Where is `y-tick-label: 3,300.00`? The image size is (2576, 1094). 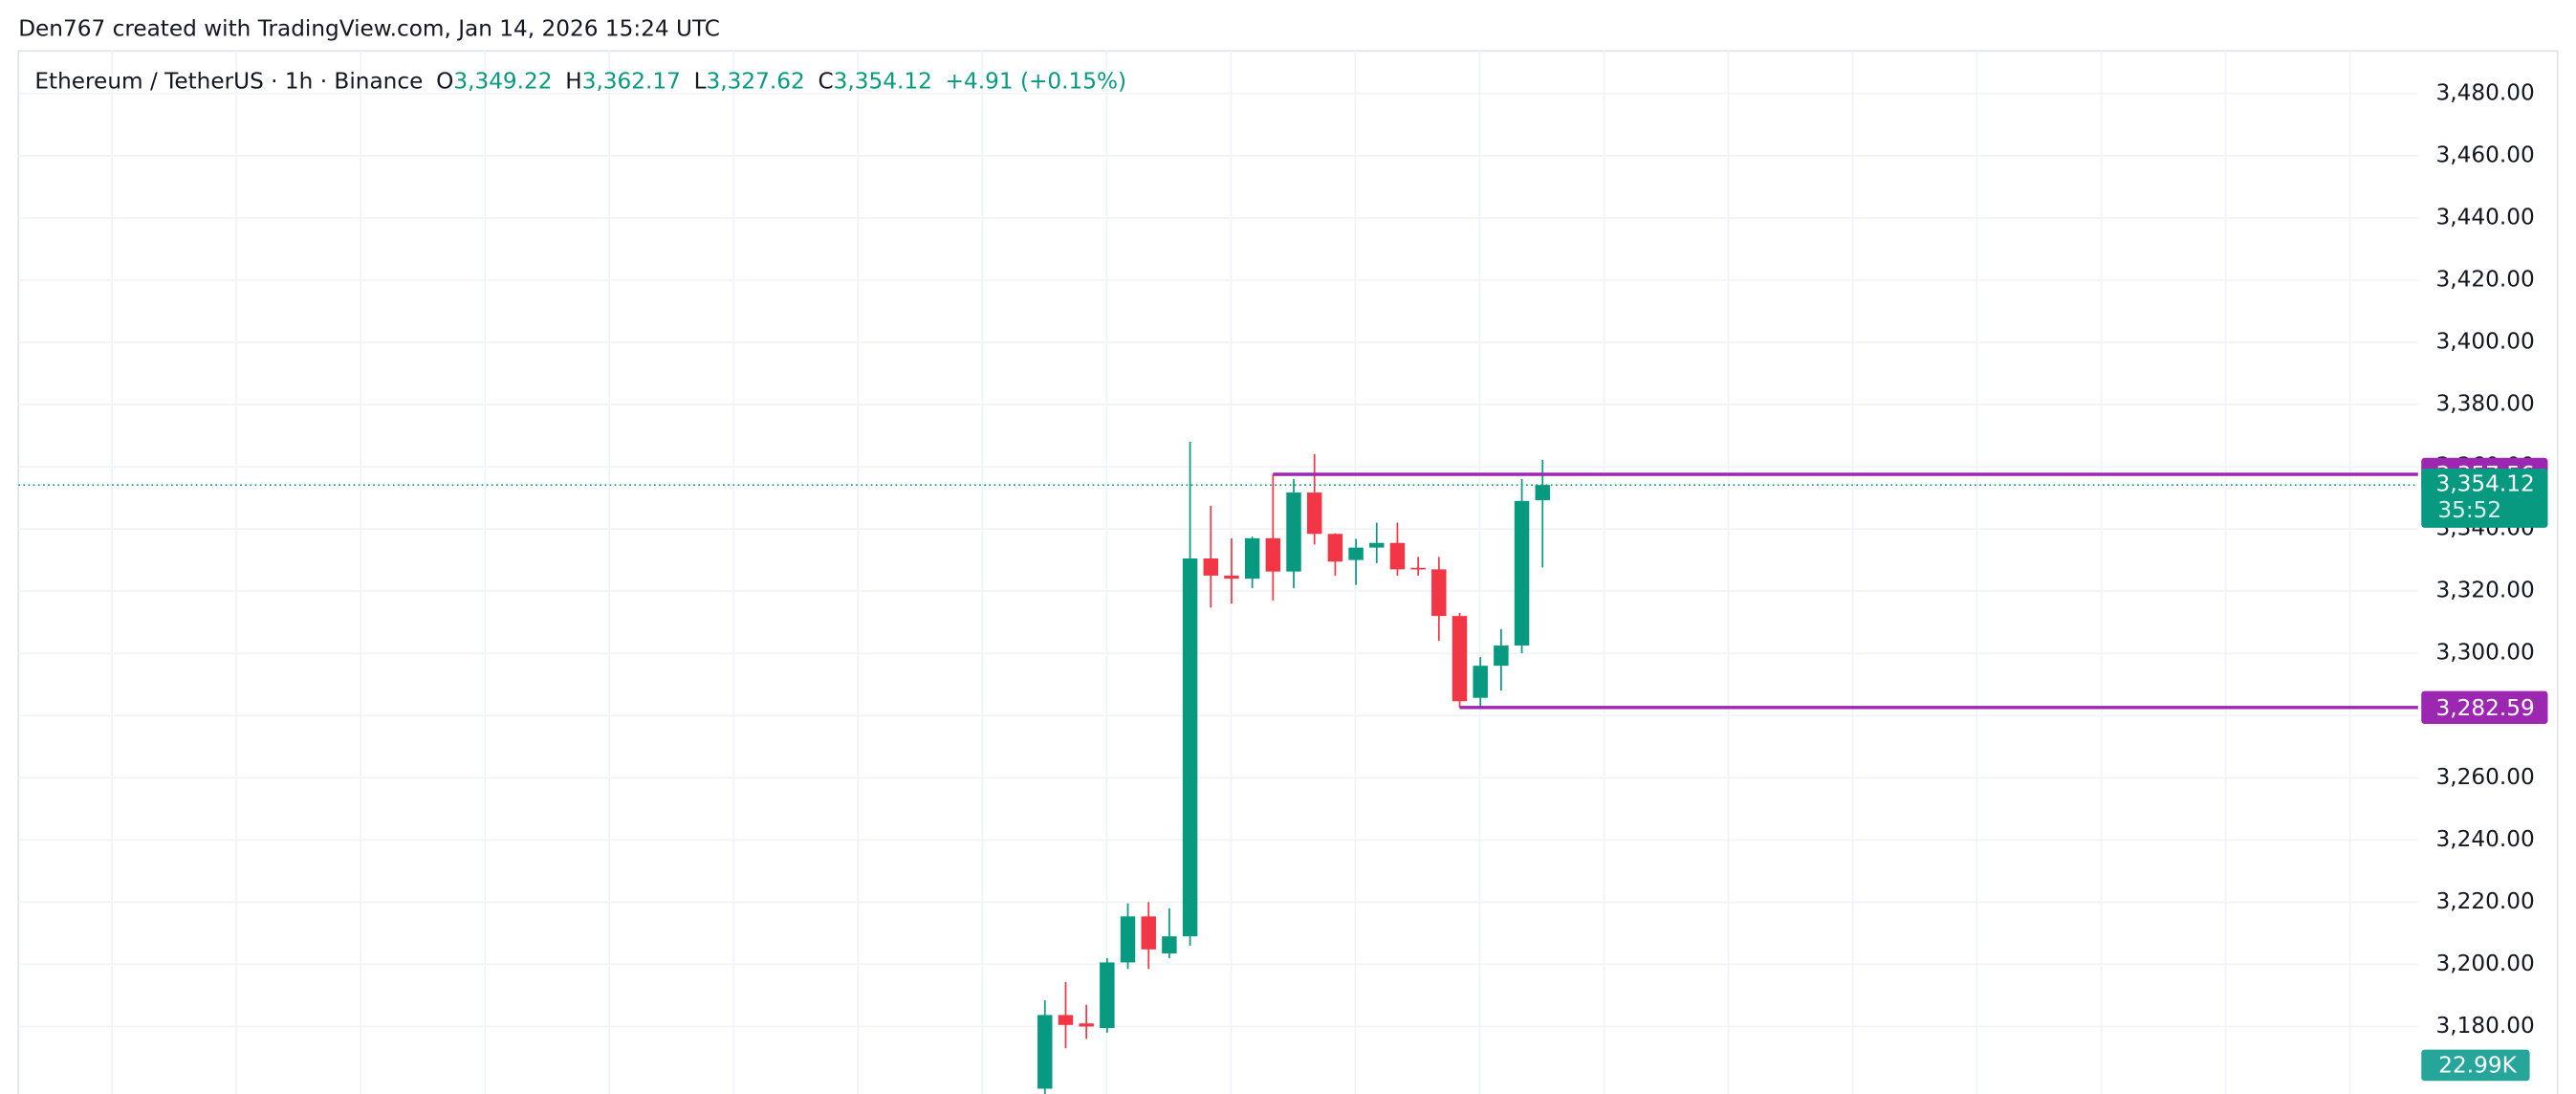 y-tick-label: 3,300.00 is located at coordinates (2485, 653).